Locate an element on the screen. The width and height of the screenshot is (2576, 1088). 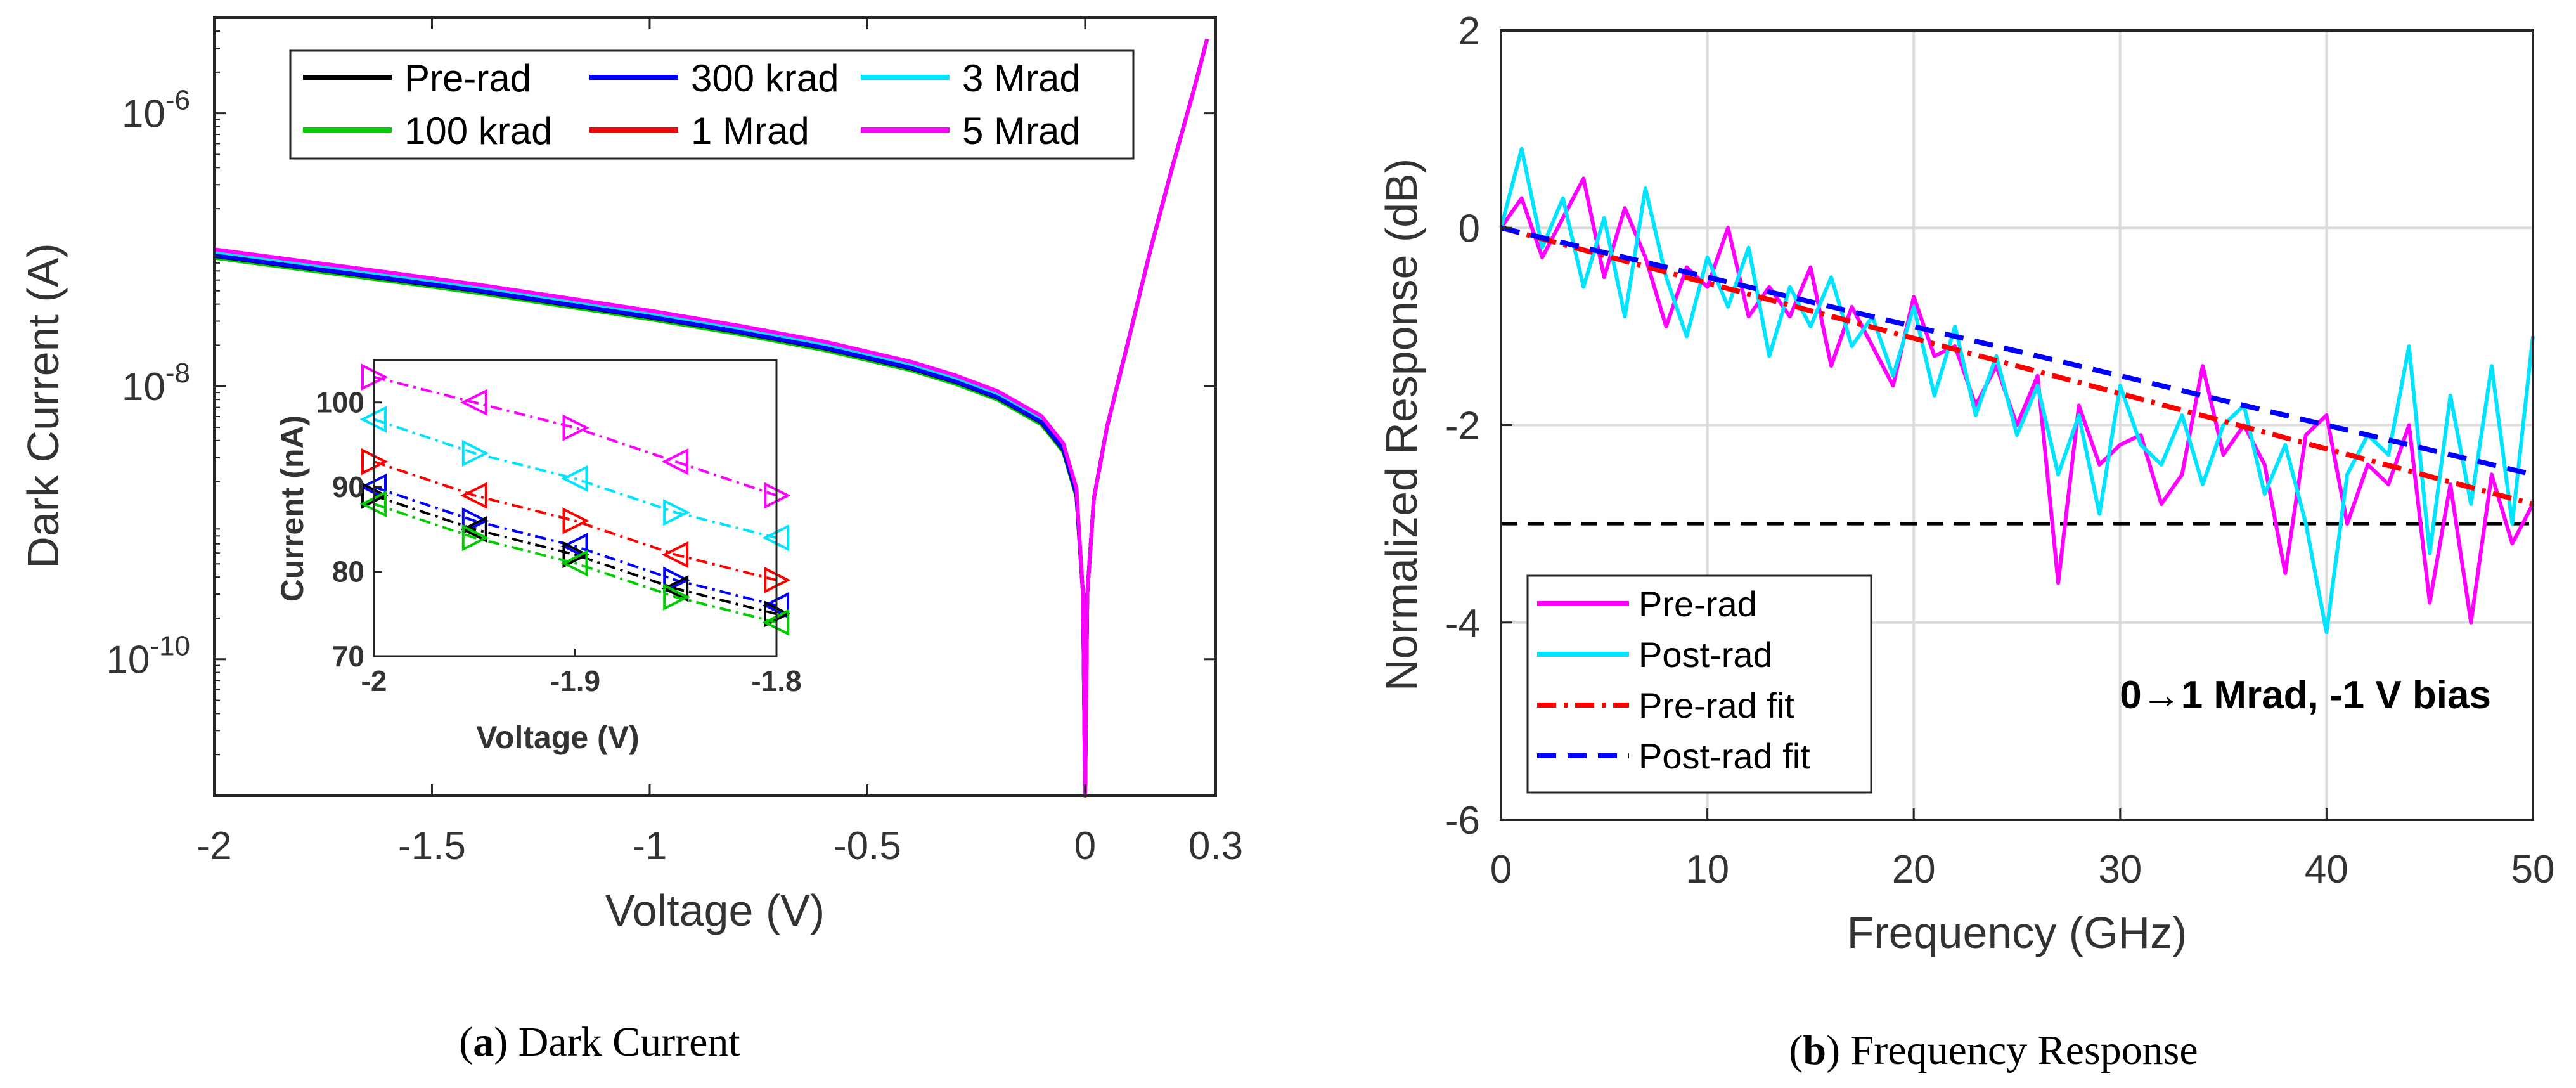
panel-a-legend-box is located at coordinates (712, 104).